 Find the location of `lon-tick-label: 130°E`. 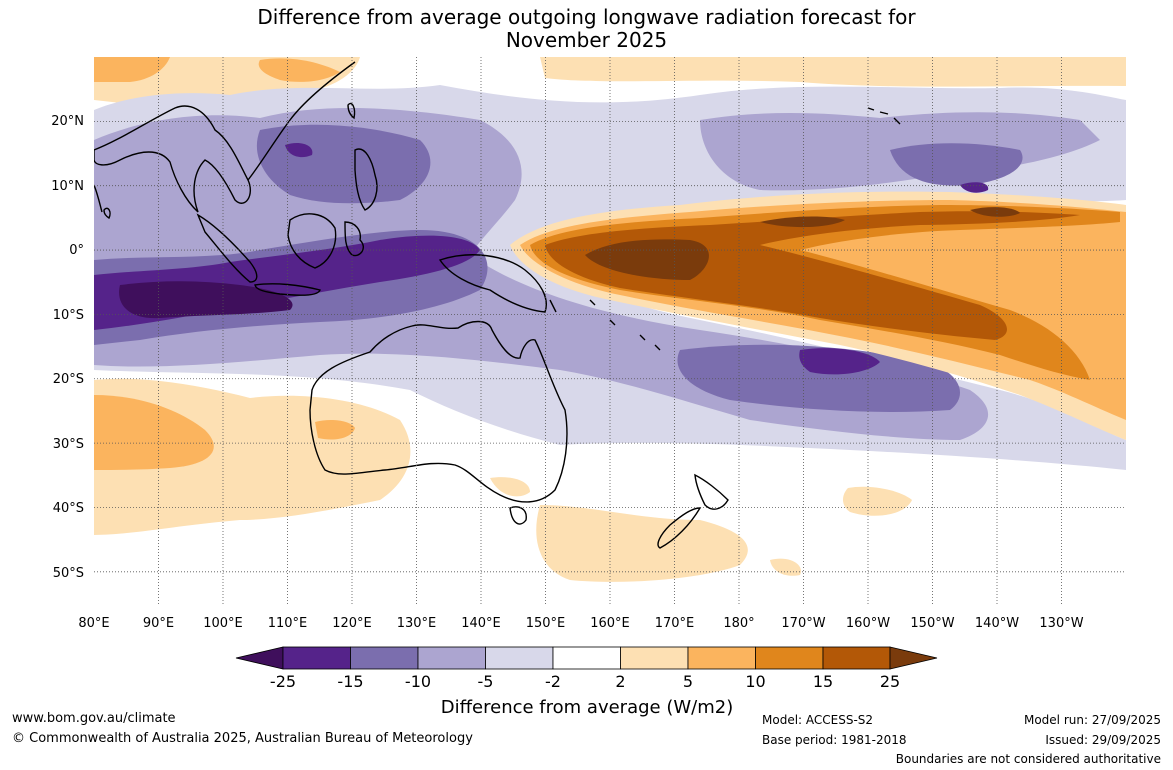

lon-tick-label: 130°E is located at coordinates (417, 623).